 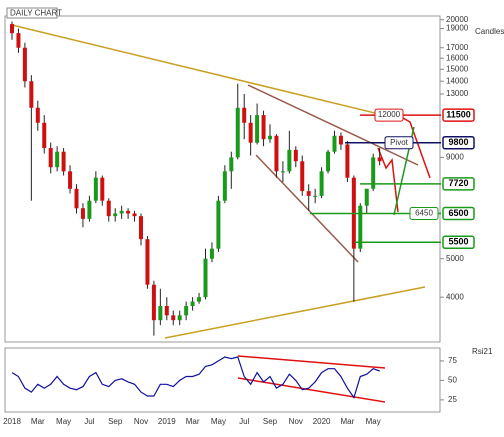 I want to click on y-tick-label: 16000, so click(x=457, y=57).